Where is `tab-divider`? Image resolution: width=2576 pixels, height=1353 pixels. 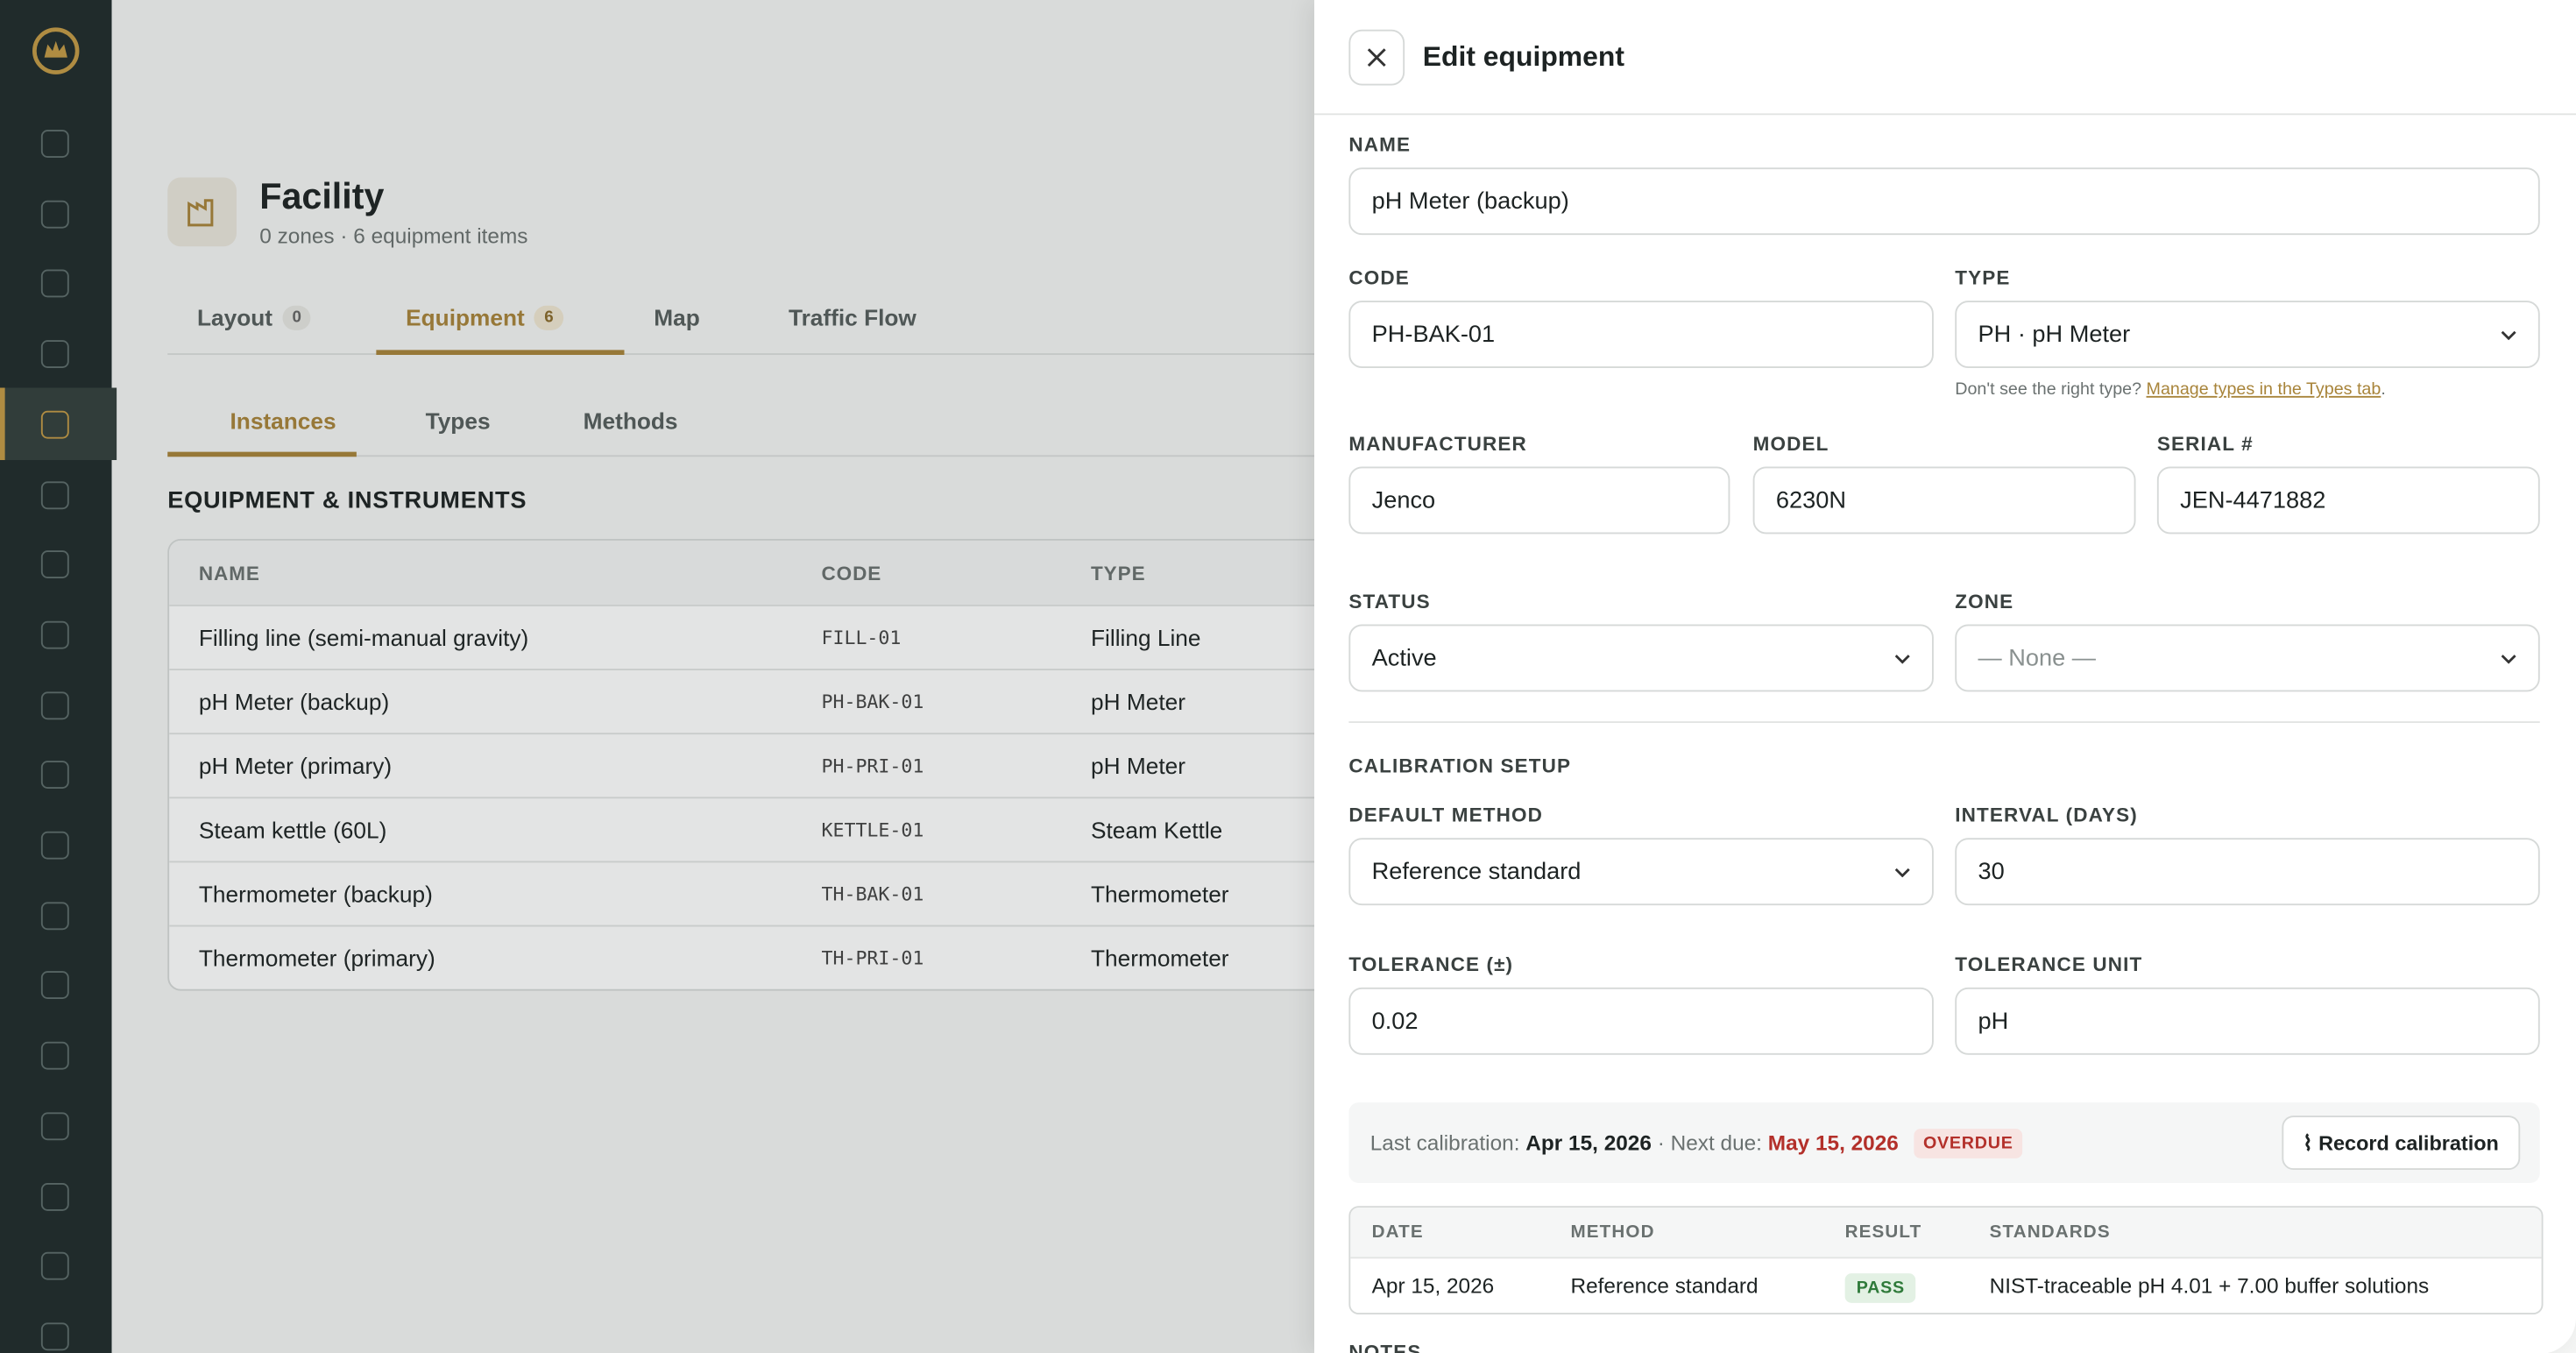 tab-divider is located at coordinates (742, 354).